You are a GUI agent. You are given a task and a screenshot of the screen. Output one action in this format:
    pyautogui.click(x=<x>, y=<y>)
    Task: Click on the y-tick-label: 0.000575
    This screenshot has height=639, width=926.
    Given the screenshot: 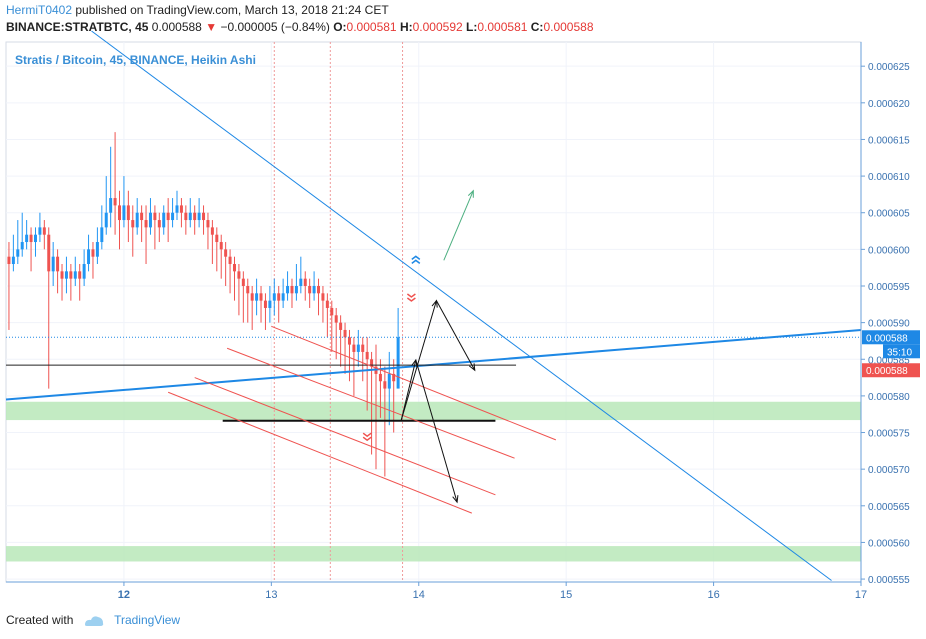 What is the action you would take?
    pyautogui.click(x=889, y=434)
    